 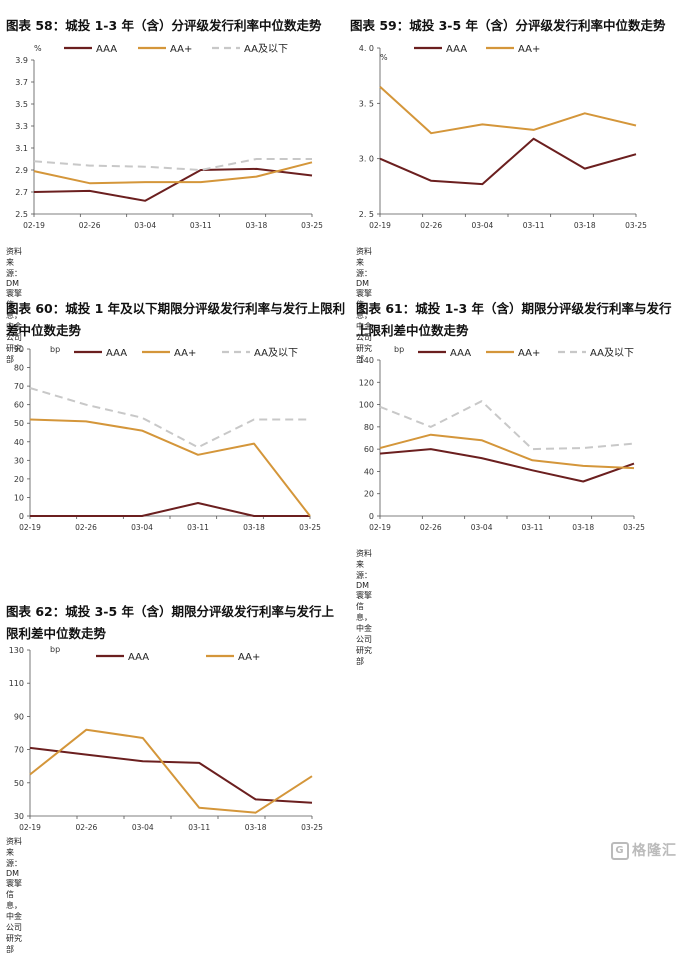 What do you see at coordinates (654, 851) in the screenshot?
I see `watermark-text: 格隆汇` at bounding box center [654, 851].